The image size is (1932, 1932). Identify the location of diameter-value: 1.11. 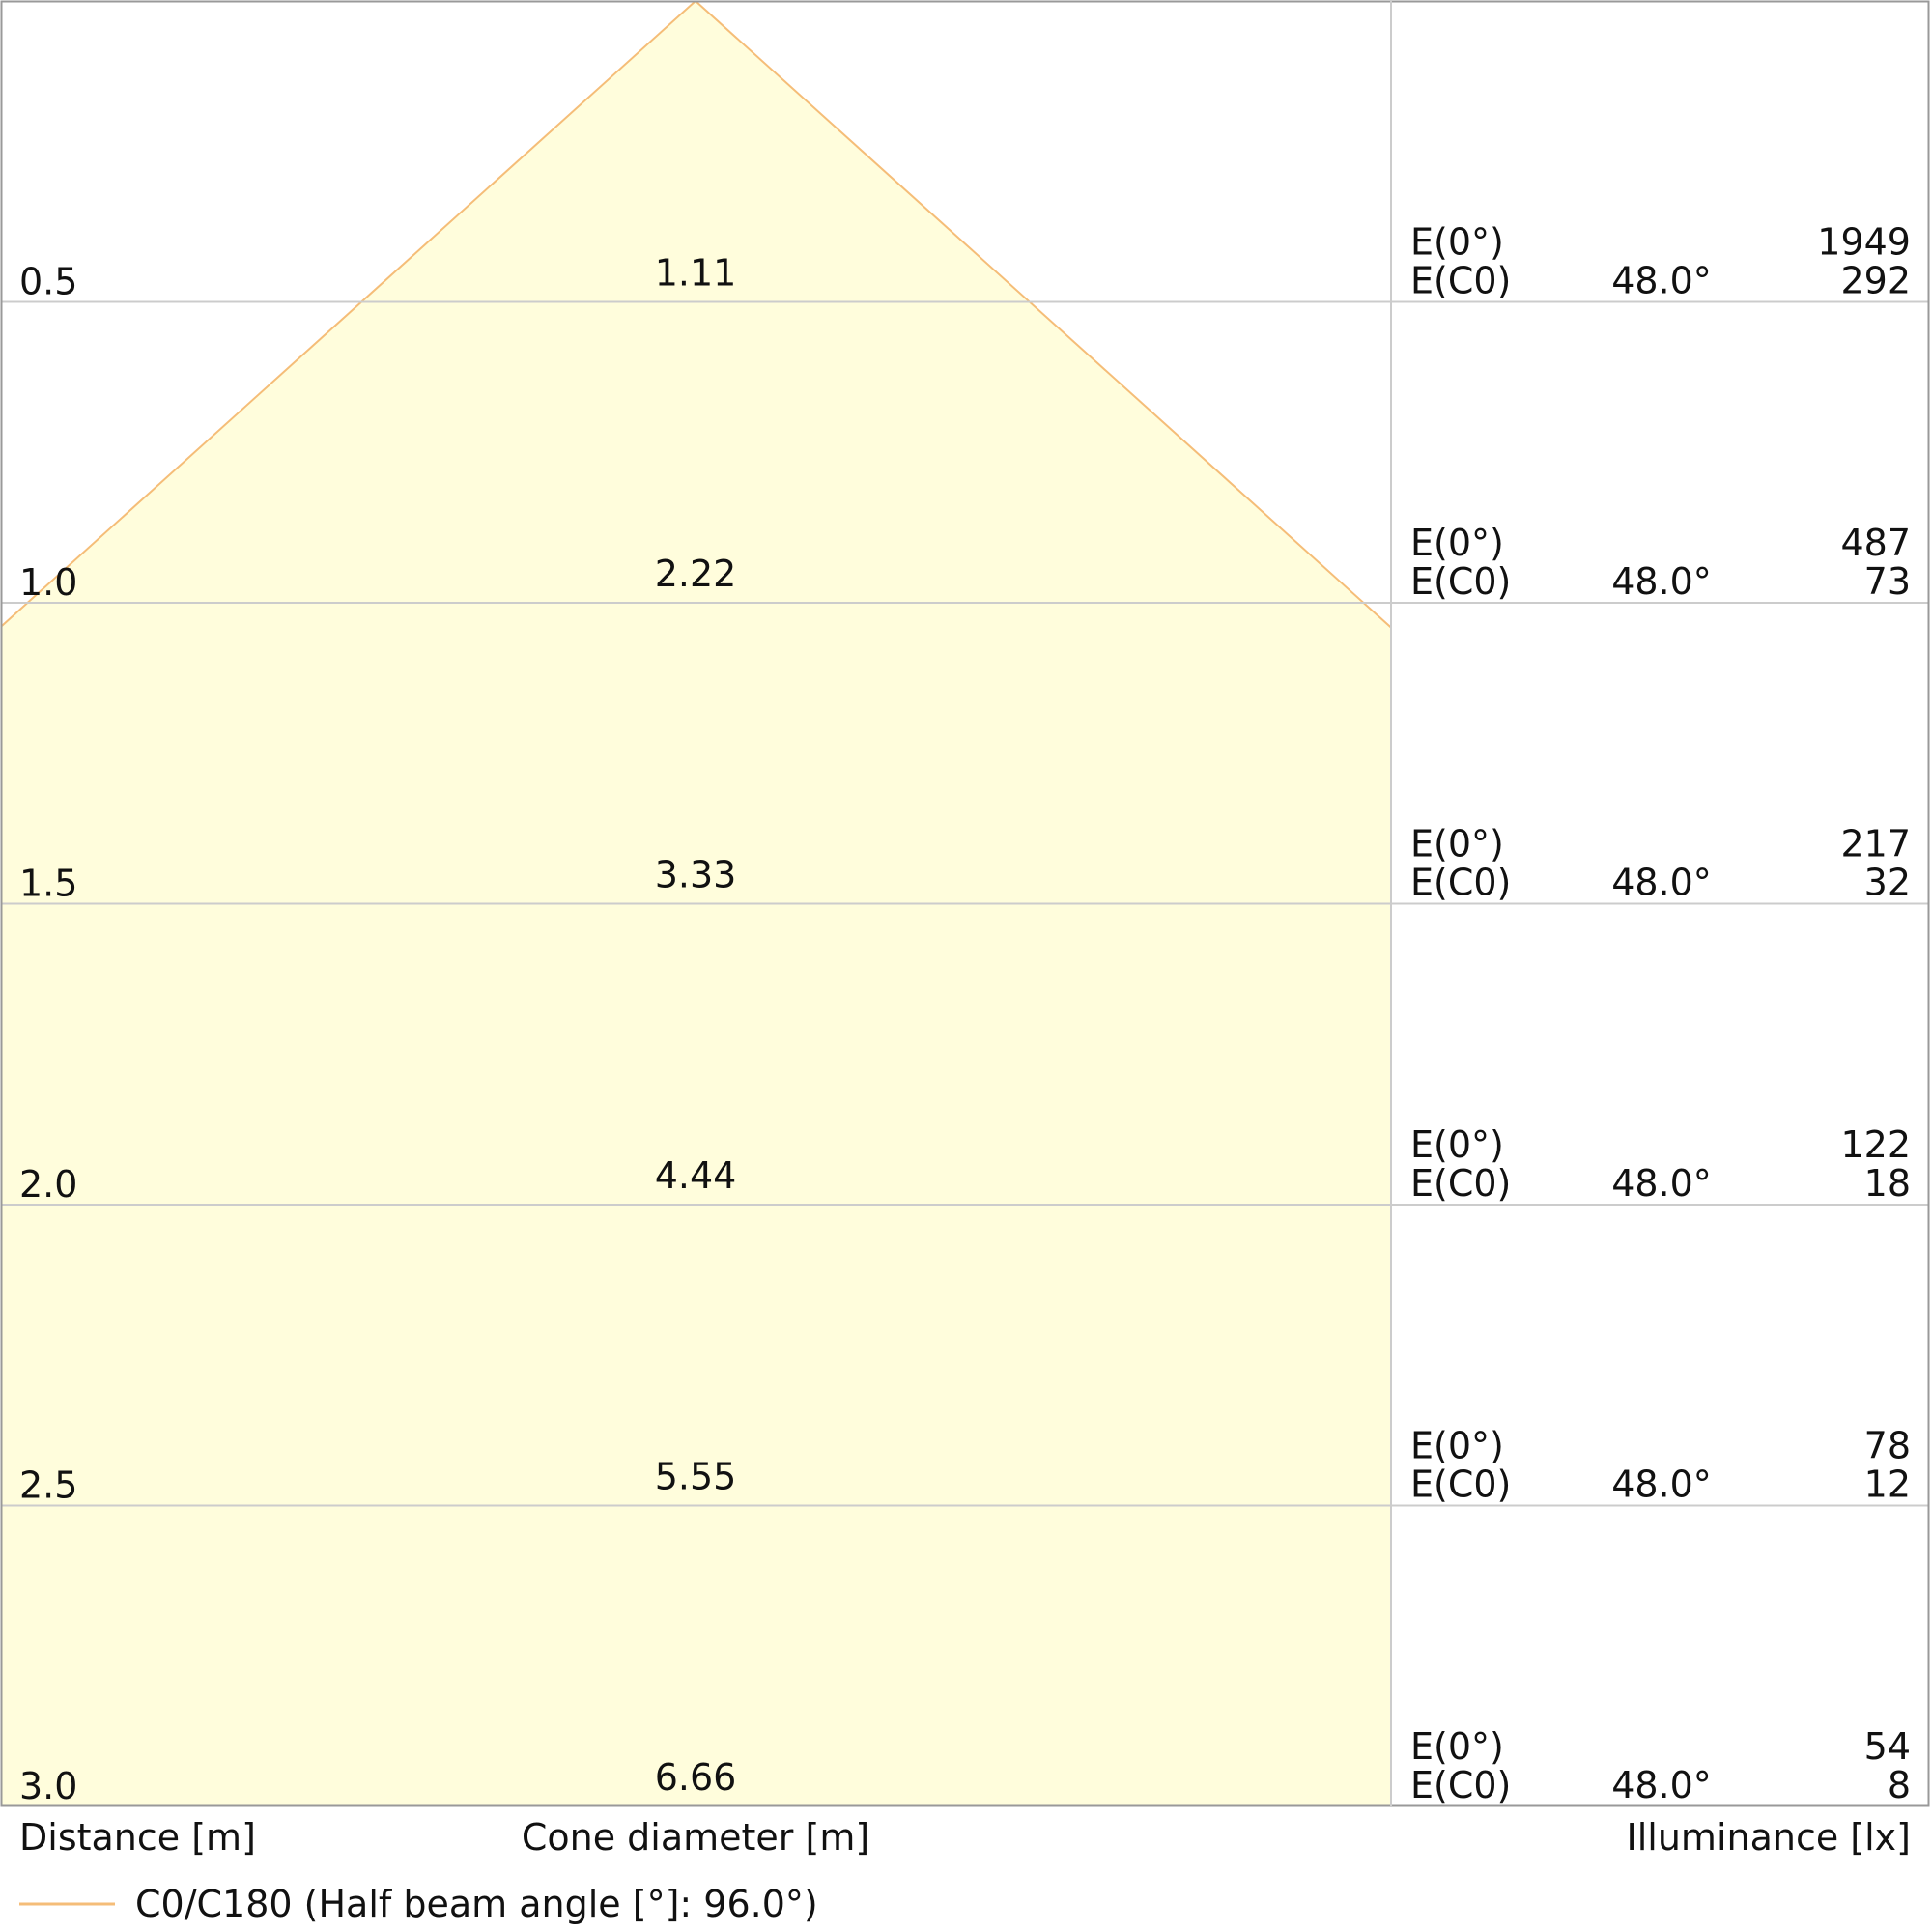
(696, 273).